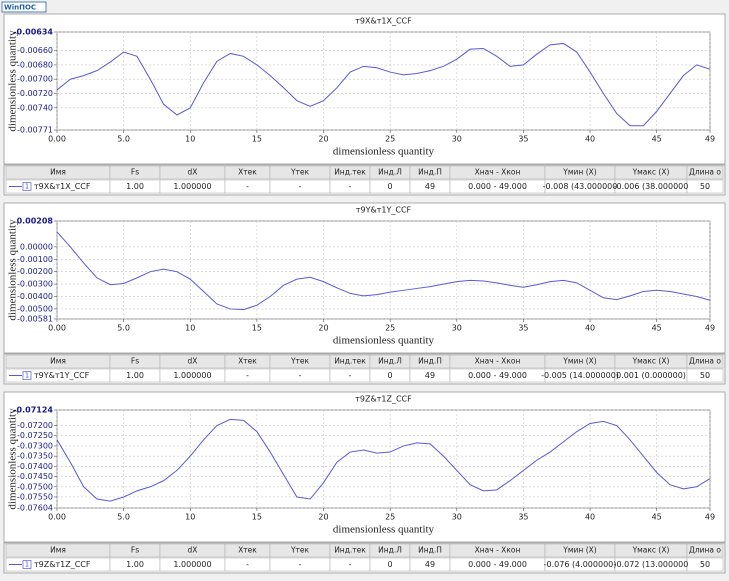 This screenshot has height=581, width=729. Describe the element at coordinates (62, 186) in the screenshot. I see `legend-name: т9X&т1X_CCF` at that location.